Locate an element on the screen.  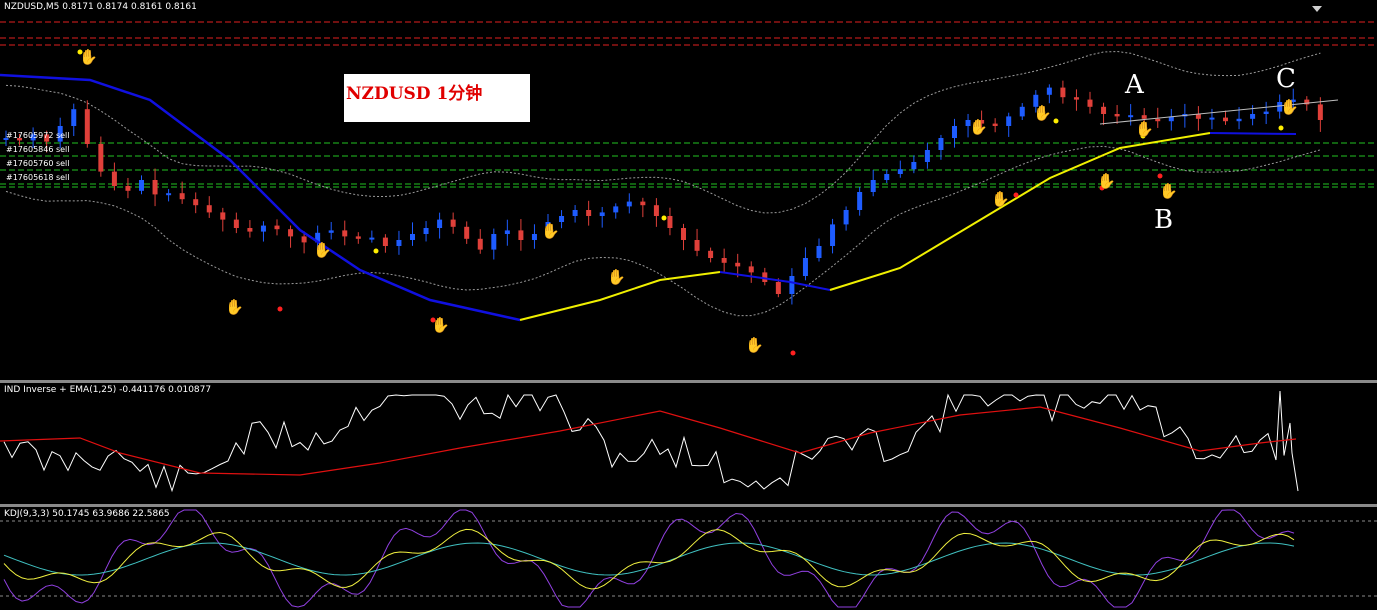
kdj-k-line is located at coordinates (649, 559).